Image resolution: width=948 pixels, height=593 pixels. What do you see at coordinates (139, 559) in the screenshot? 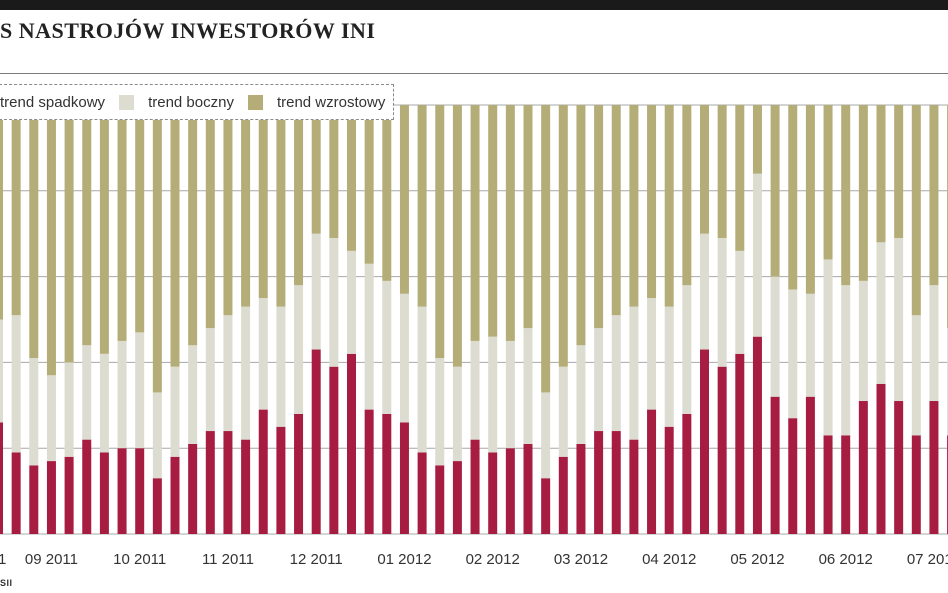
I see `x-tick-label-2: 10 2011` at bounding box center [139, 559].